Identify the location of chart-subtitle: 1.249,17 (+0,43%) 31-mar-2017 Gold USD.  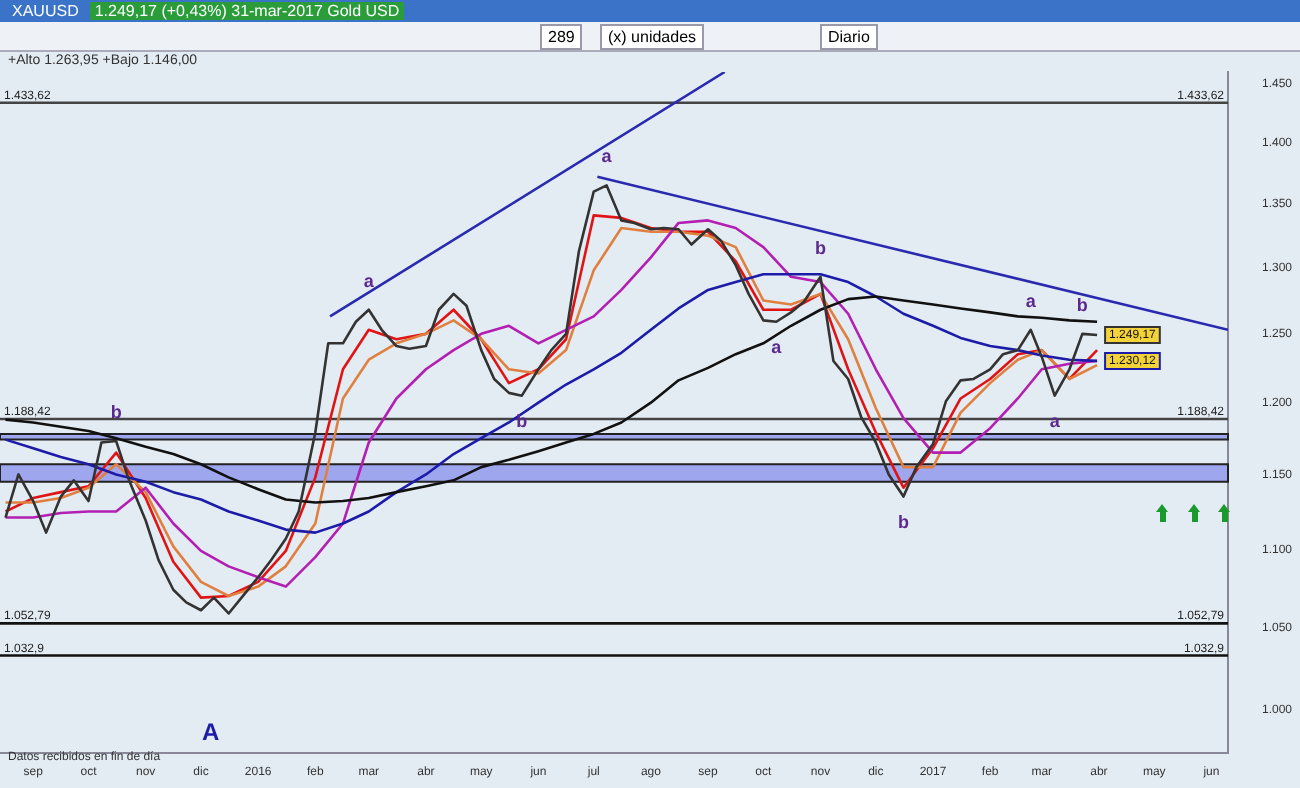
(247, 11).